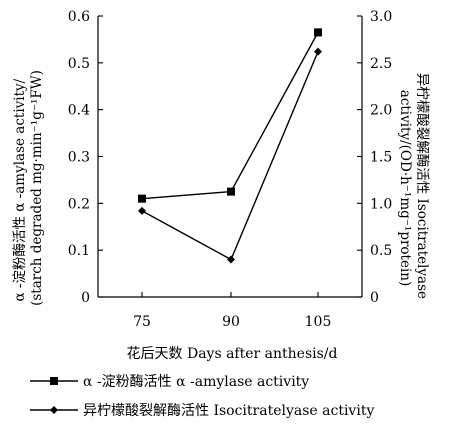 This screenshot has height=425, width=464. Describe the element at coordinates (232, 311) in the screenshot. I see `x-axis-ticks: 75 90 105` at that location.